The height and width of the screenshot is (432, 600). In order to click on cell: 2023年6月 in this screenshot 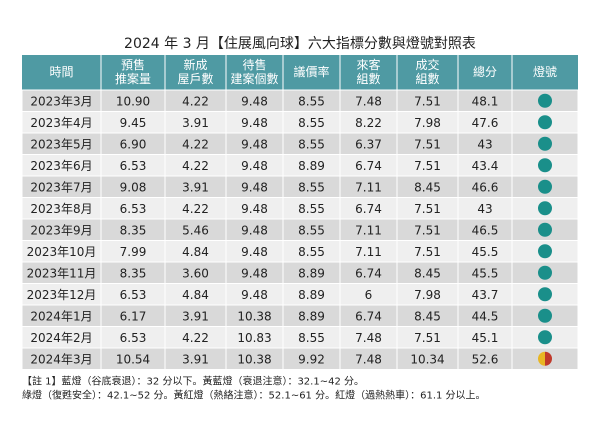, I will do `click(61, 166)`.